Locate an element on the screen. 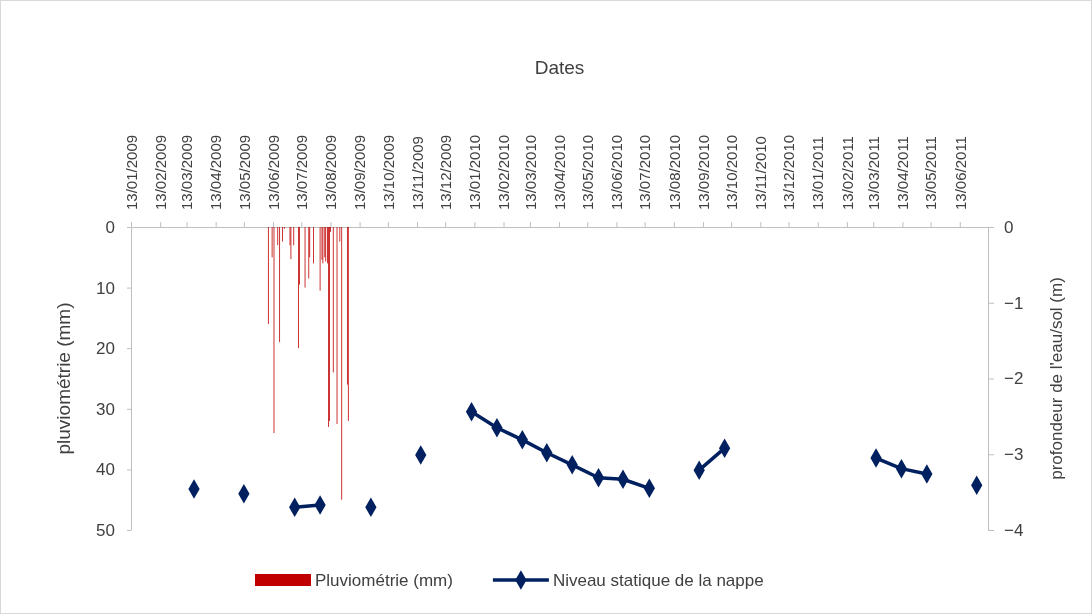 The height and width of the screenshot is (614, 1092). x-tick-label: 13/04/2010 is located at coordinates (559, 172).